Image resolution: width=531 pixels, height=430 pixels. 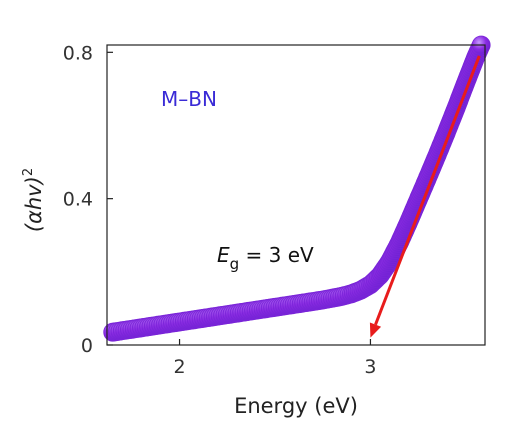 What do you see at coordinates (370, 367) in the screenshot?
I see `x-tick-label: 3` at bounding box center [370, 367].